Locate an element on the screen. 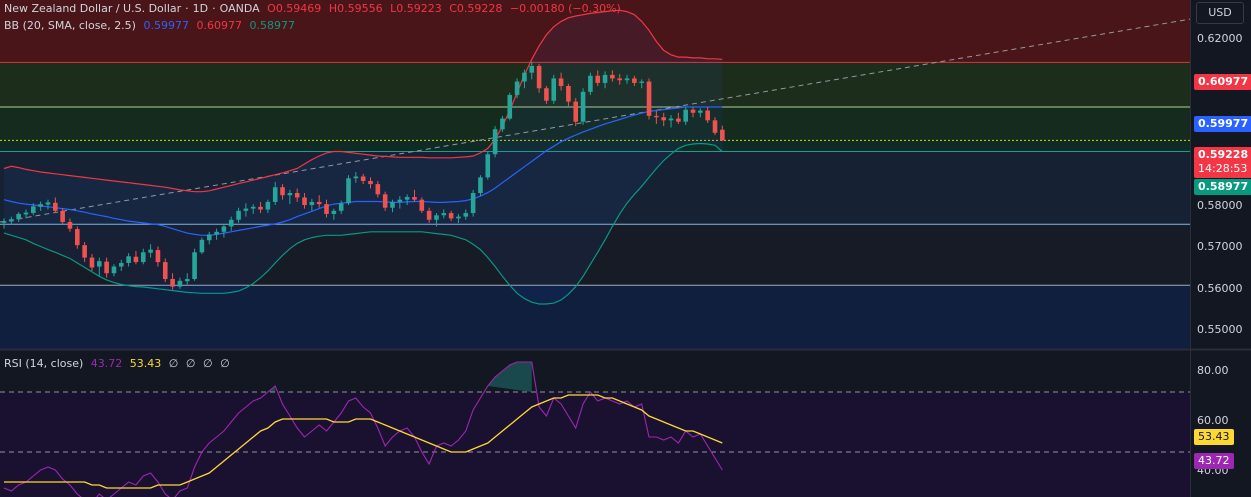  bb-basis-value: 0.59977 is located at coordinates (166, 25).